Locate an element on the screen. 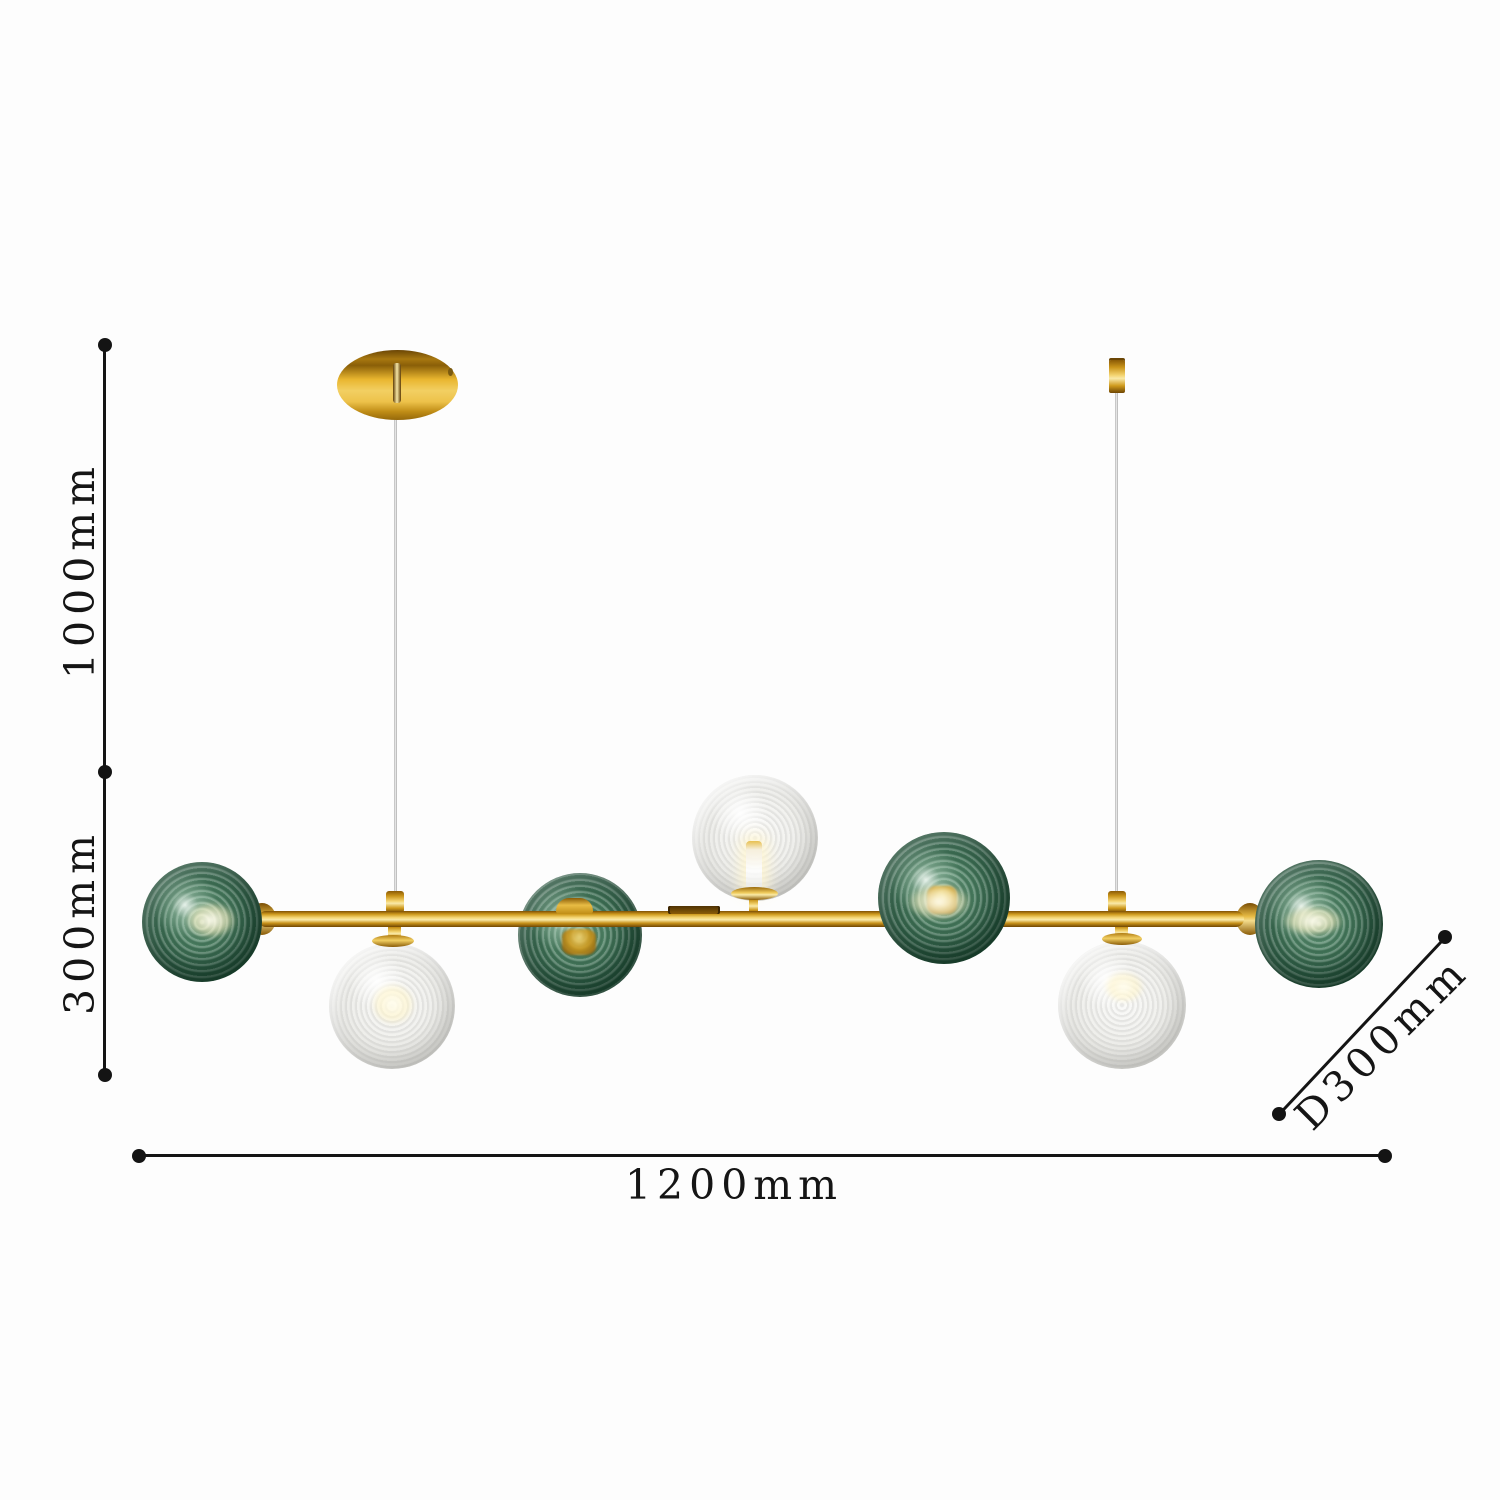 The width and height of the screenshot is (1500, 1500). vertical-dimension-line is located at coordinates (104, 710).